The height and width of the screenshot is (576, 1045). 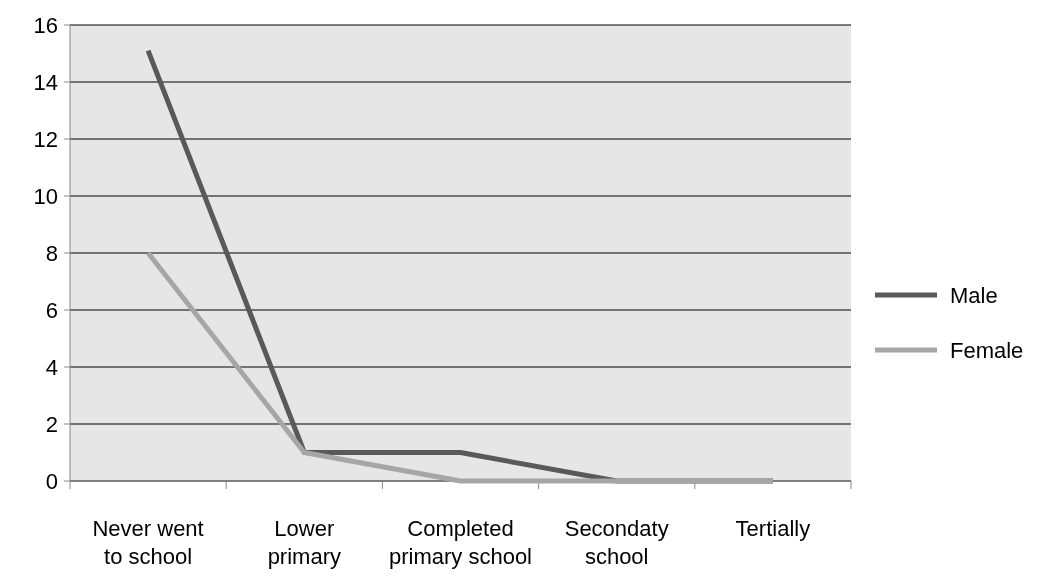 I want to click on x-tick-label: Tertially, so click(x=773, y=528).